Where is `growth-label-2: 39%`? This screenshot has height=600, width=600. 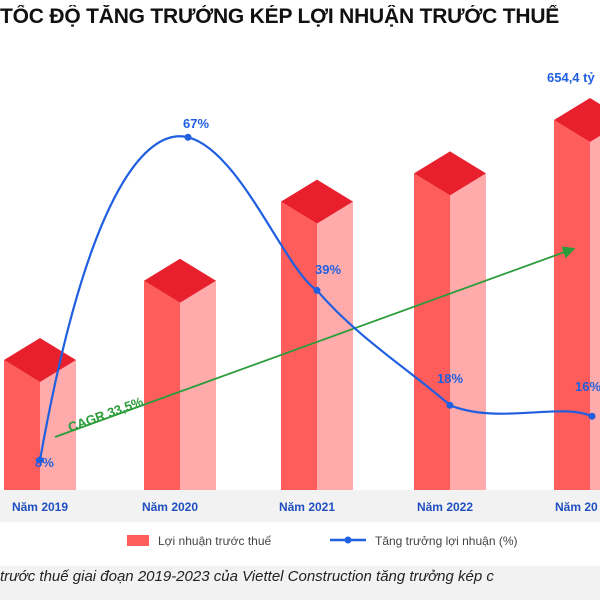 growth-label-2: 39% is located at coordinates (328, 269).